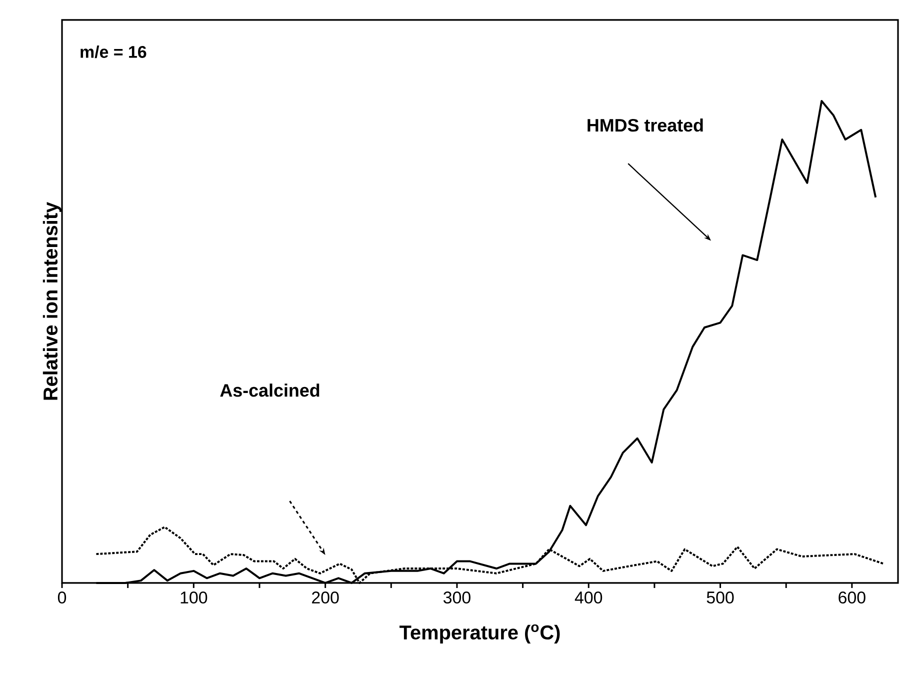 This screenshot has height=695, width=900. Describe the element at coordinates (480, 634) in the screenshot. I see `x-axis-title: Temperature ($^{o}$C)` at that location.